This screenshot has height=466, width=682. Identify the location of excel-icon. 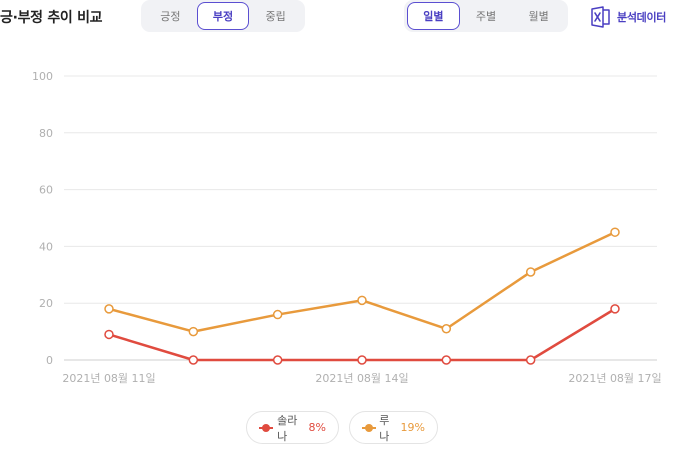
(600, 17).